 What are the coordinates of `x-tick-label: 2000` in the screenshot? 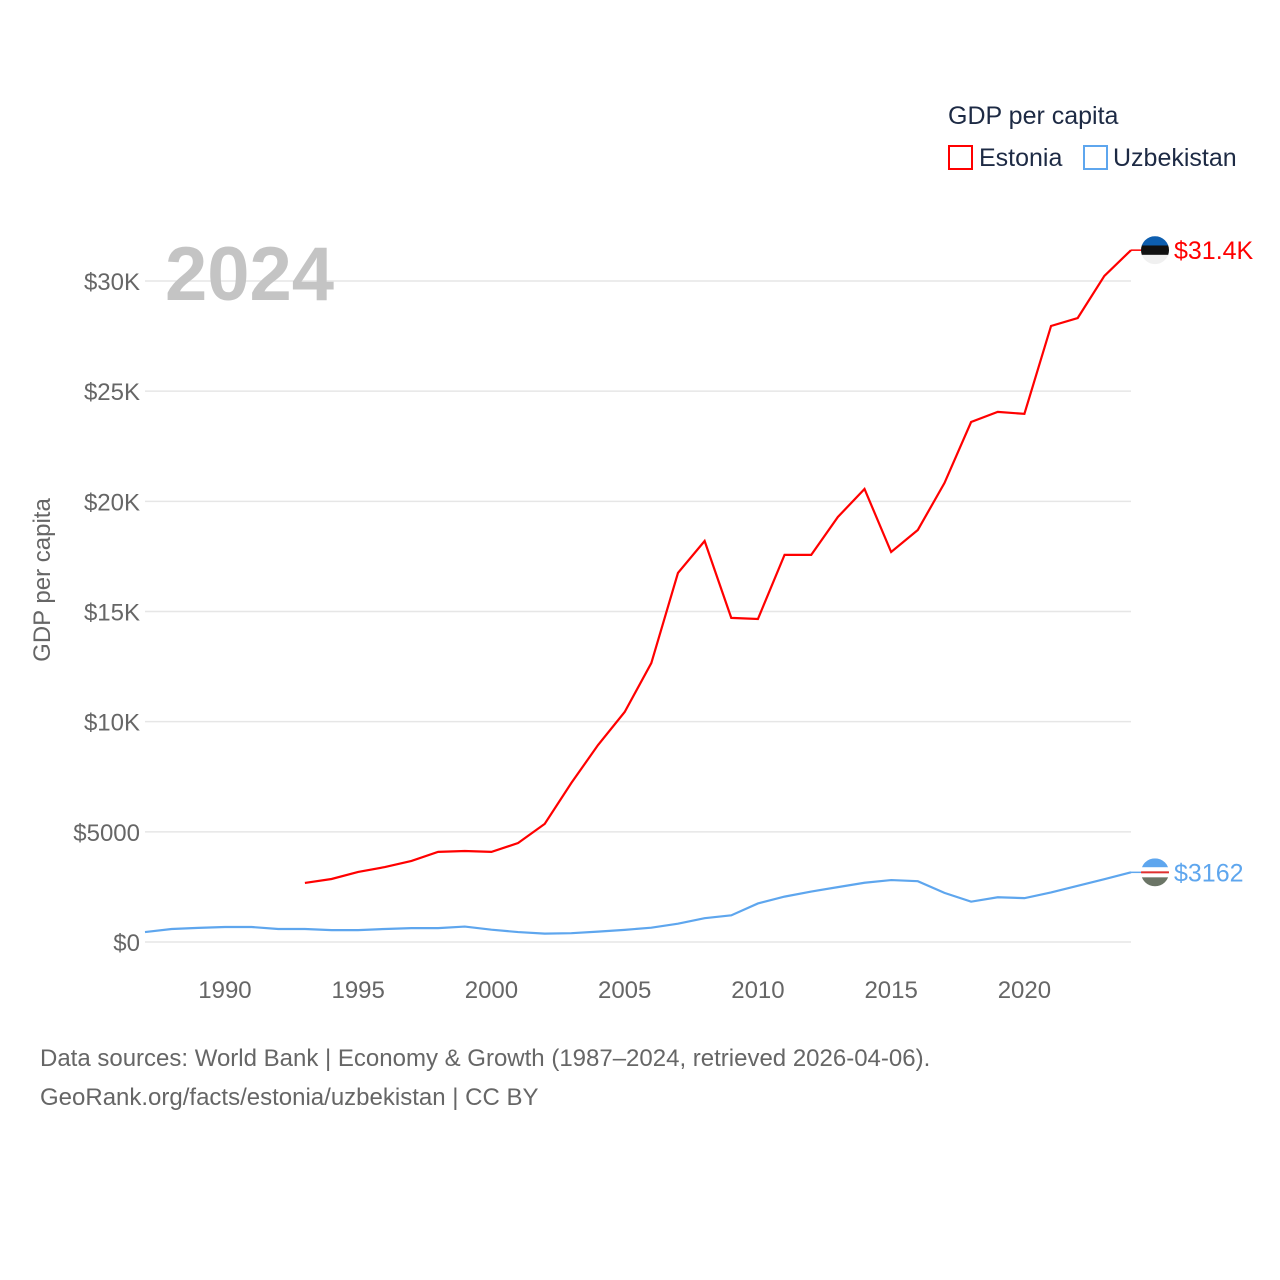 It's located at (491, 990).